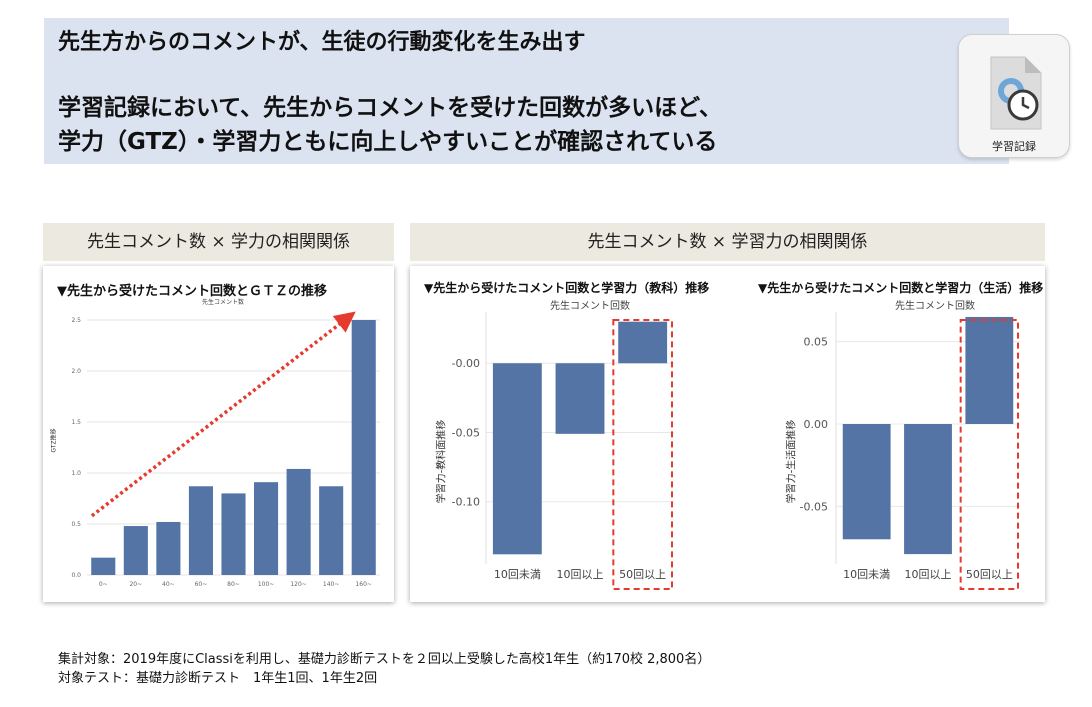  I want to click on x-tick-label: 140~, so click(331, 584).